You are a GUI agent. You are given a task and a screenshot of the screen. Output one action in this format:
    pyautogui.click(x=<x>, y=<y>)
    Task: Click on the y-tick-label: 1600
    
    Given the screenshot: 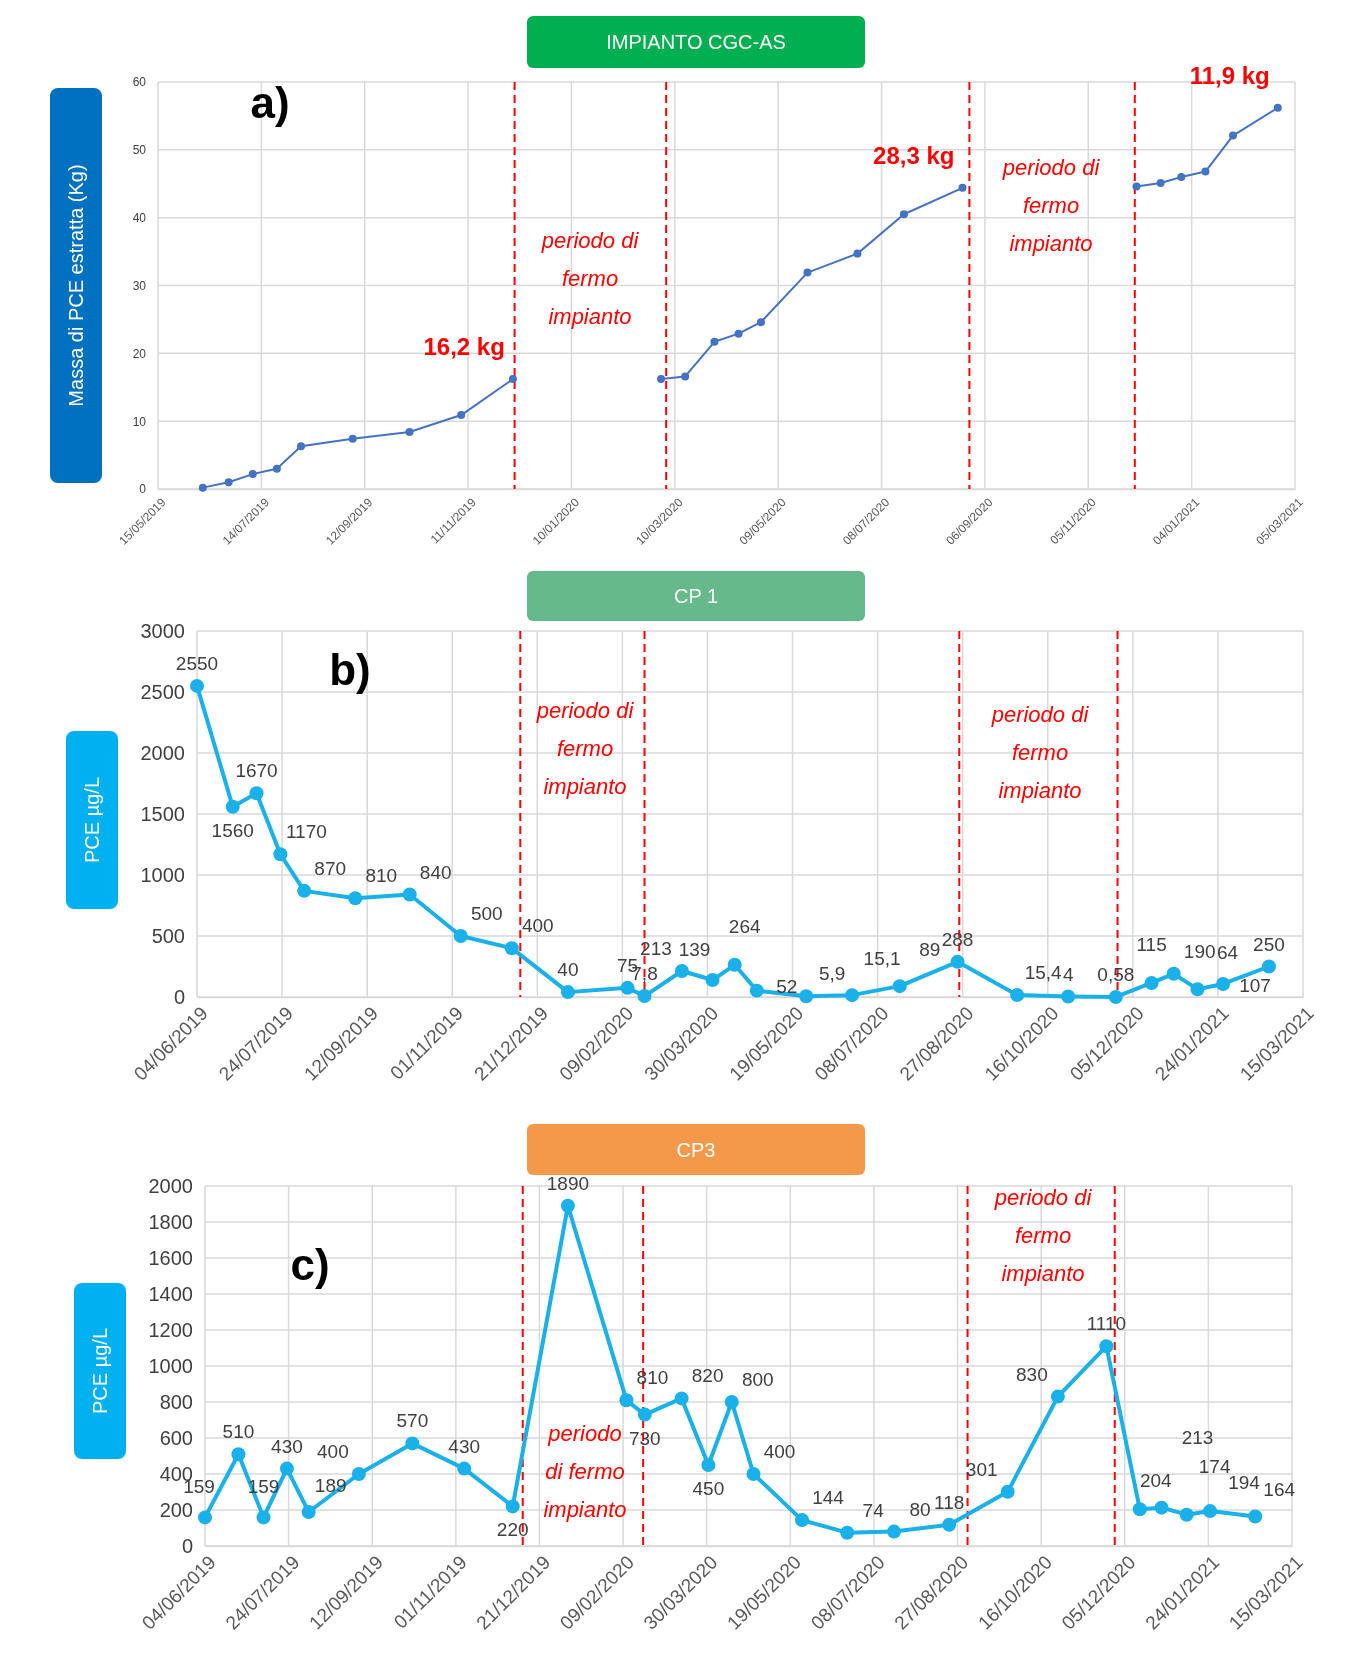 What is the action you would take?
    pyautogui.click(x=170, y=1257)
    